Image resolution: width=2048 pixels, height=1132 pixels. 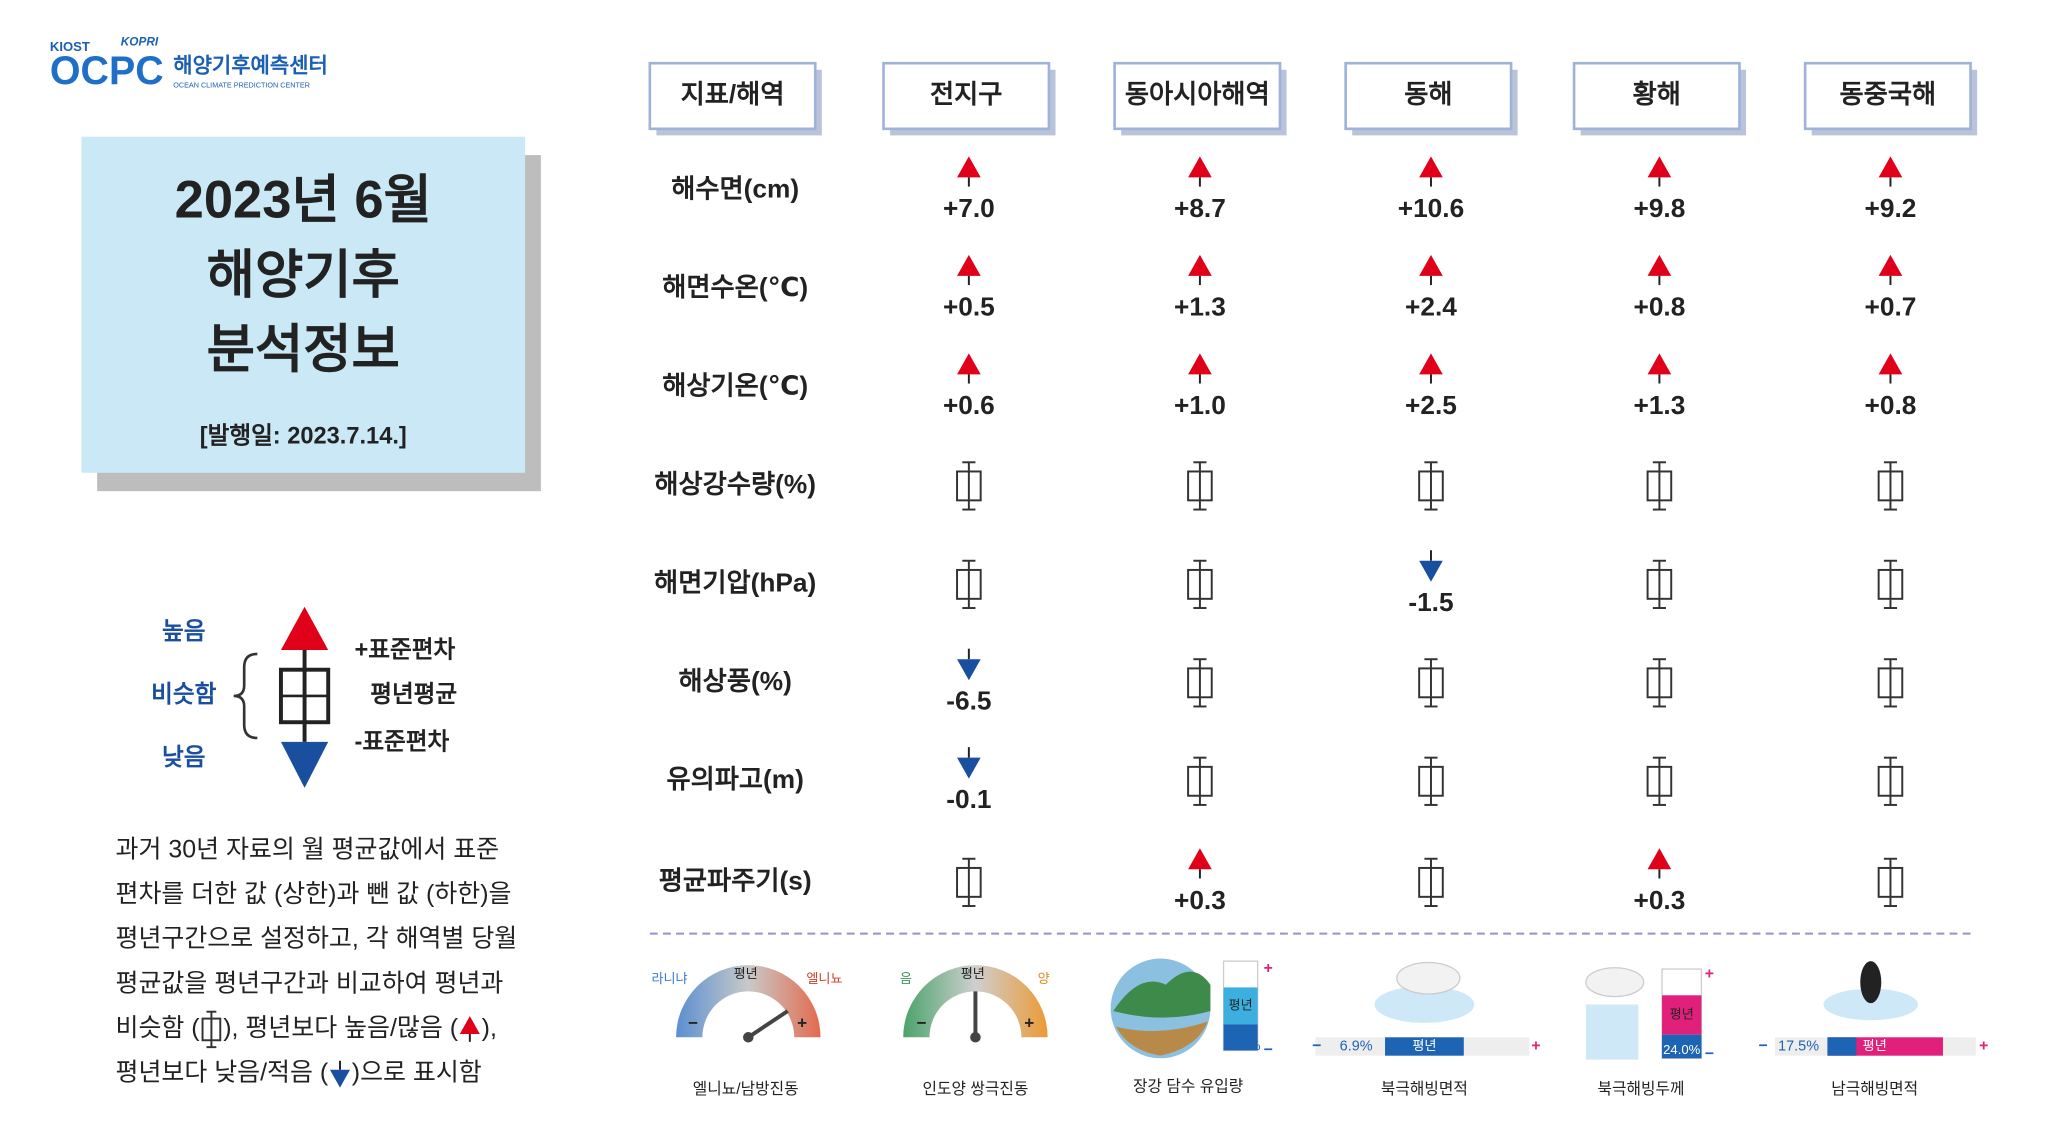 What do you see at coordinates (107, 71) in the screenshot?
I see `logo-acronym: OCPC` at bounding box center [107, 71].